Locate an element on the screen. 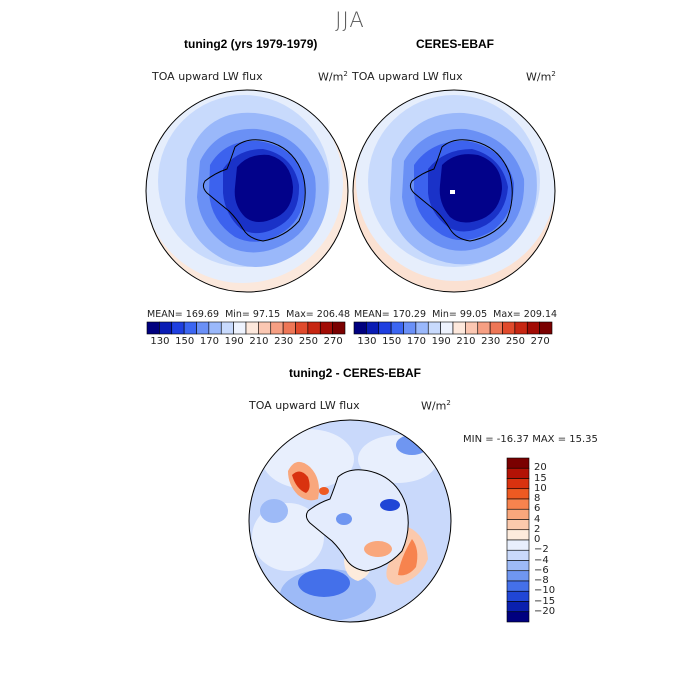 The image size is (700, 700). colorbar-tick-label: 250 is located at coordinates (308, 341).